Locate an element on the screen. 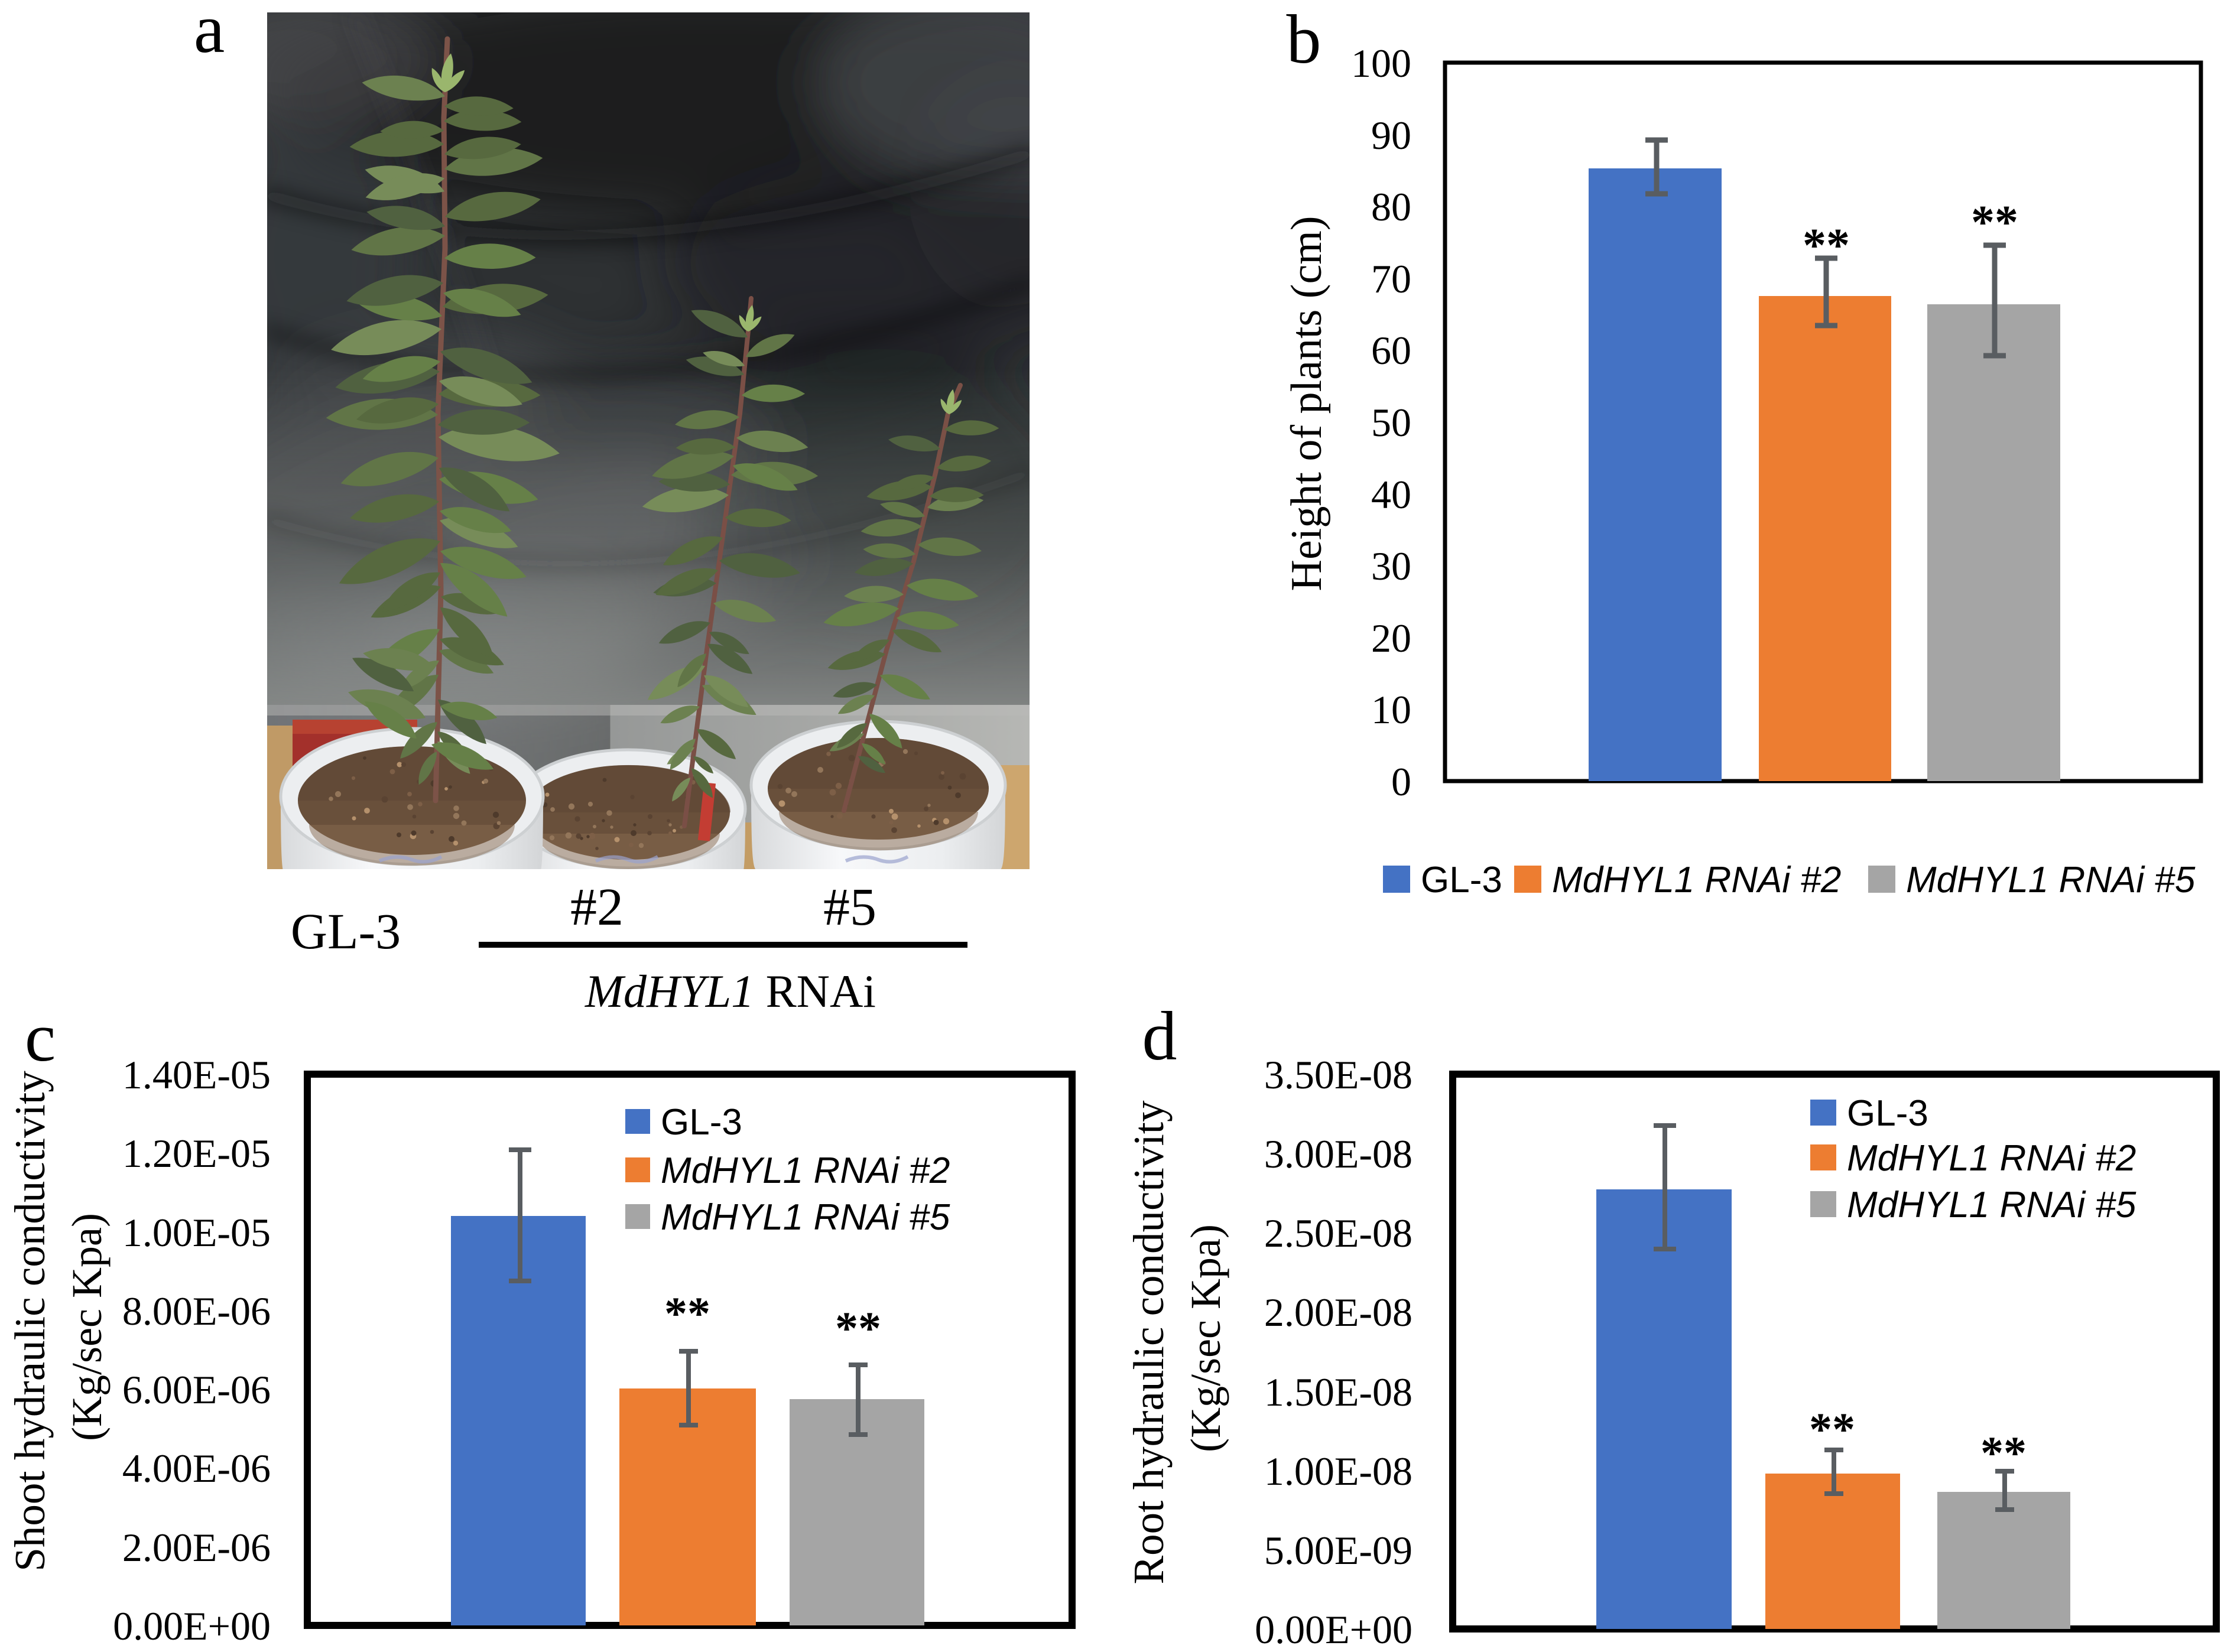  svg-text: 3.00E-08 is located at coordinates (1338, 1153).